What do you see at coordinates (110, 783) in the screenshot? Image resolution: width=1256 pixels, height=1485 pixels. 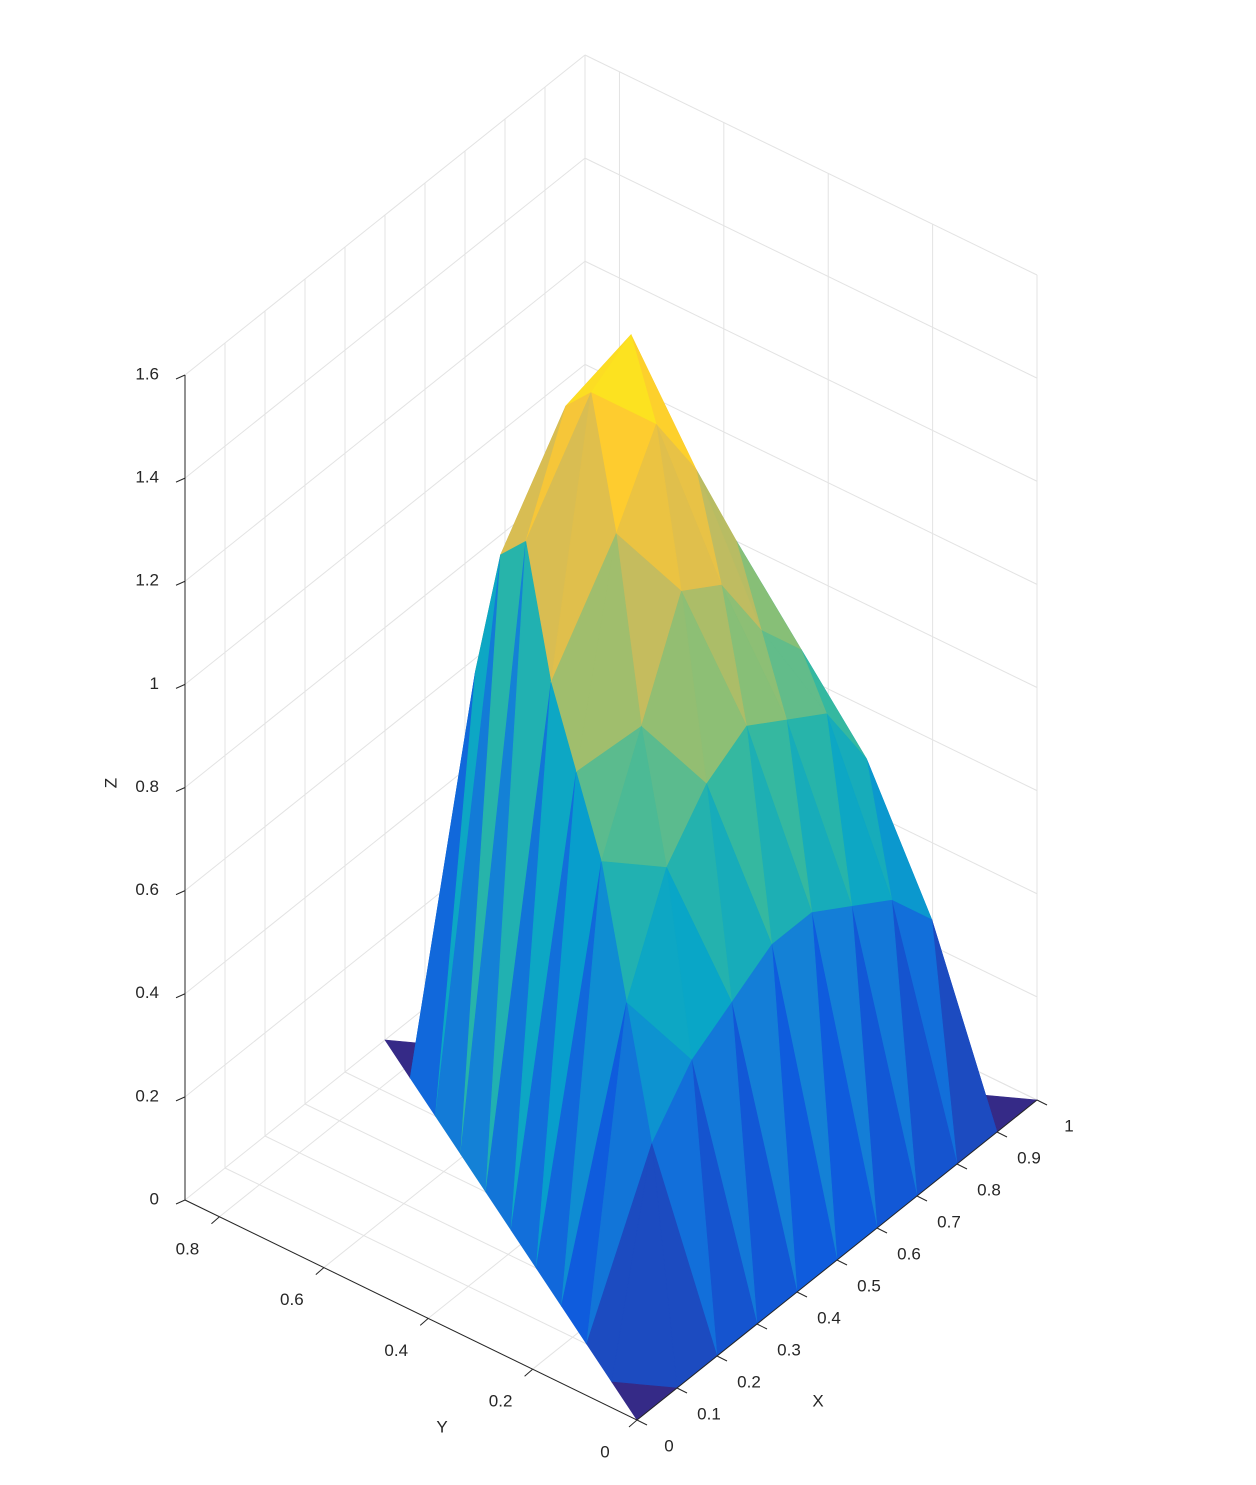 I see `z-axis-label: Z` at bounding box center [110, 783].